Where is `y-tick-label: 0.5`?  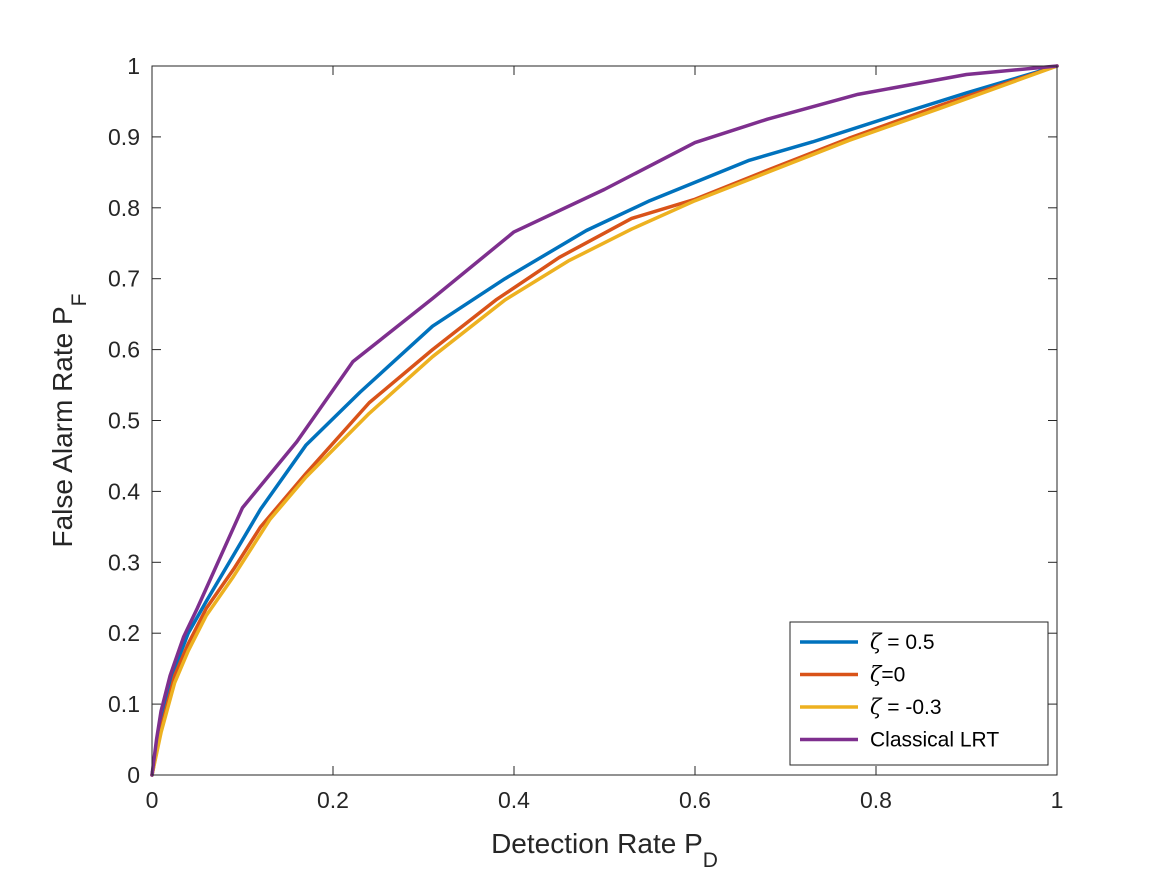
y-tick-label: 0.5 is located at coordinates (124, 421).